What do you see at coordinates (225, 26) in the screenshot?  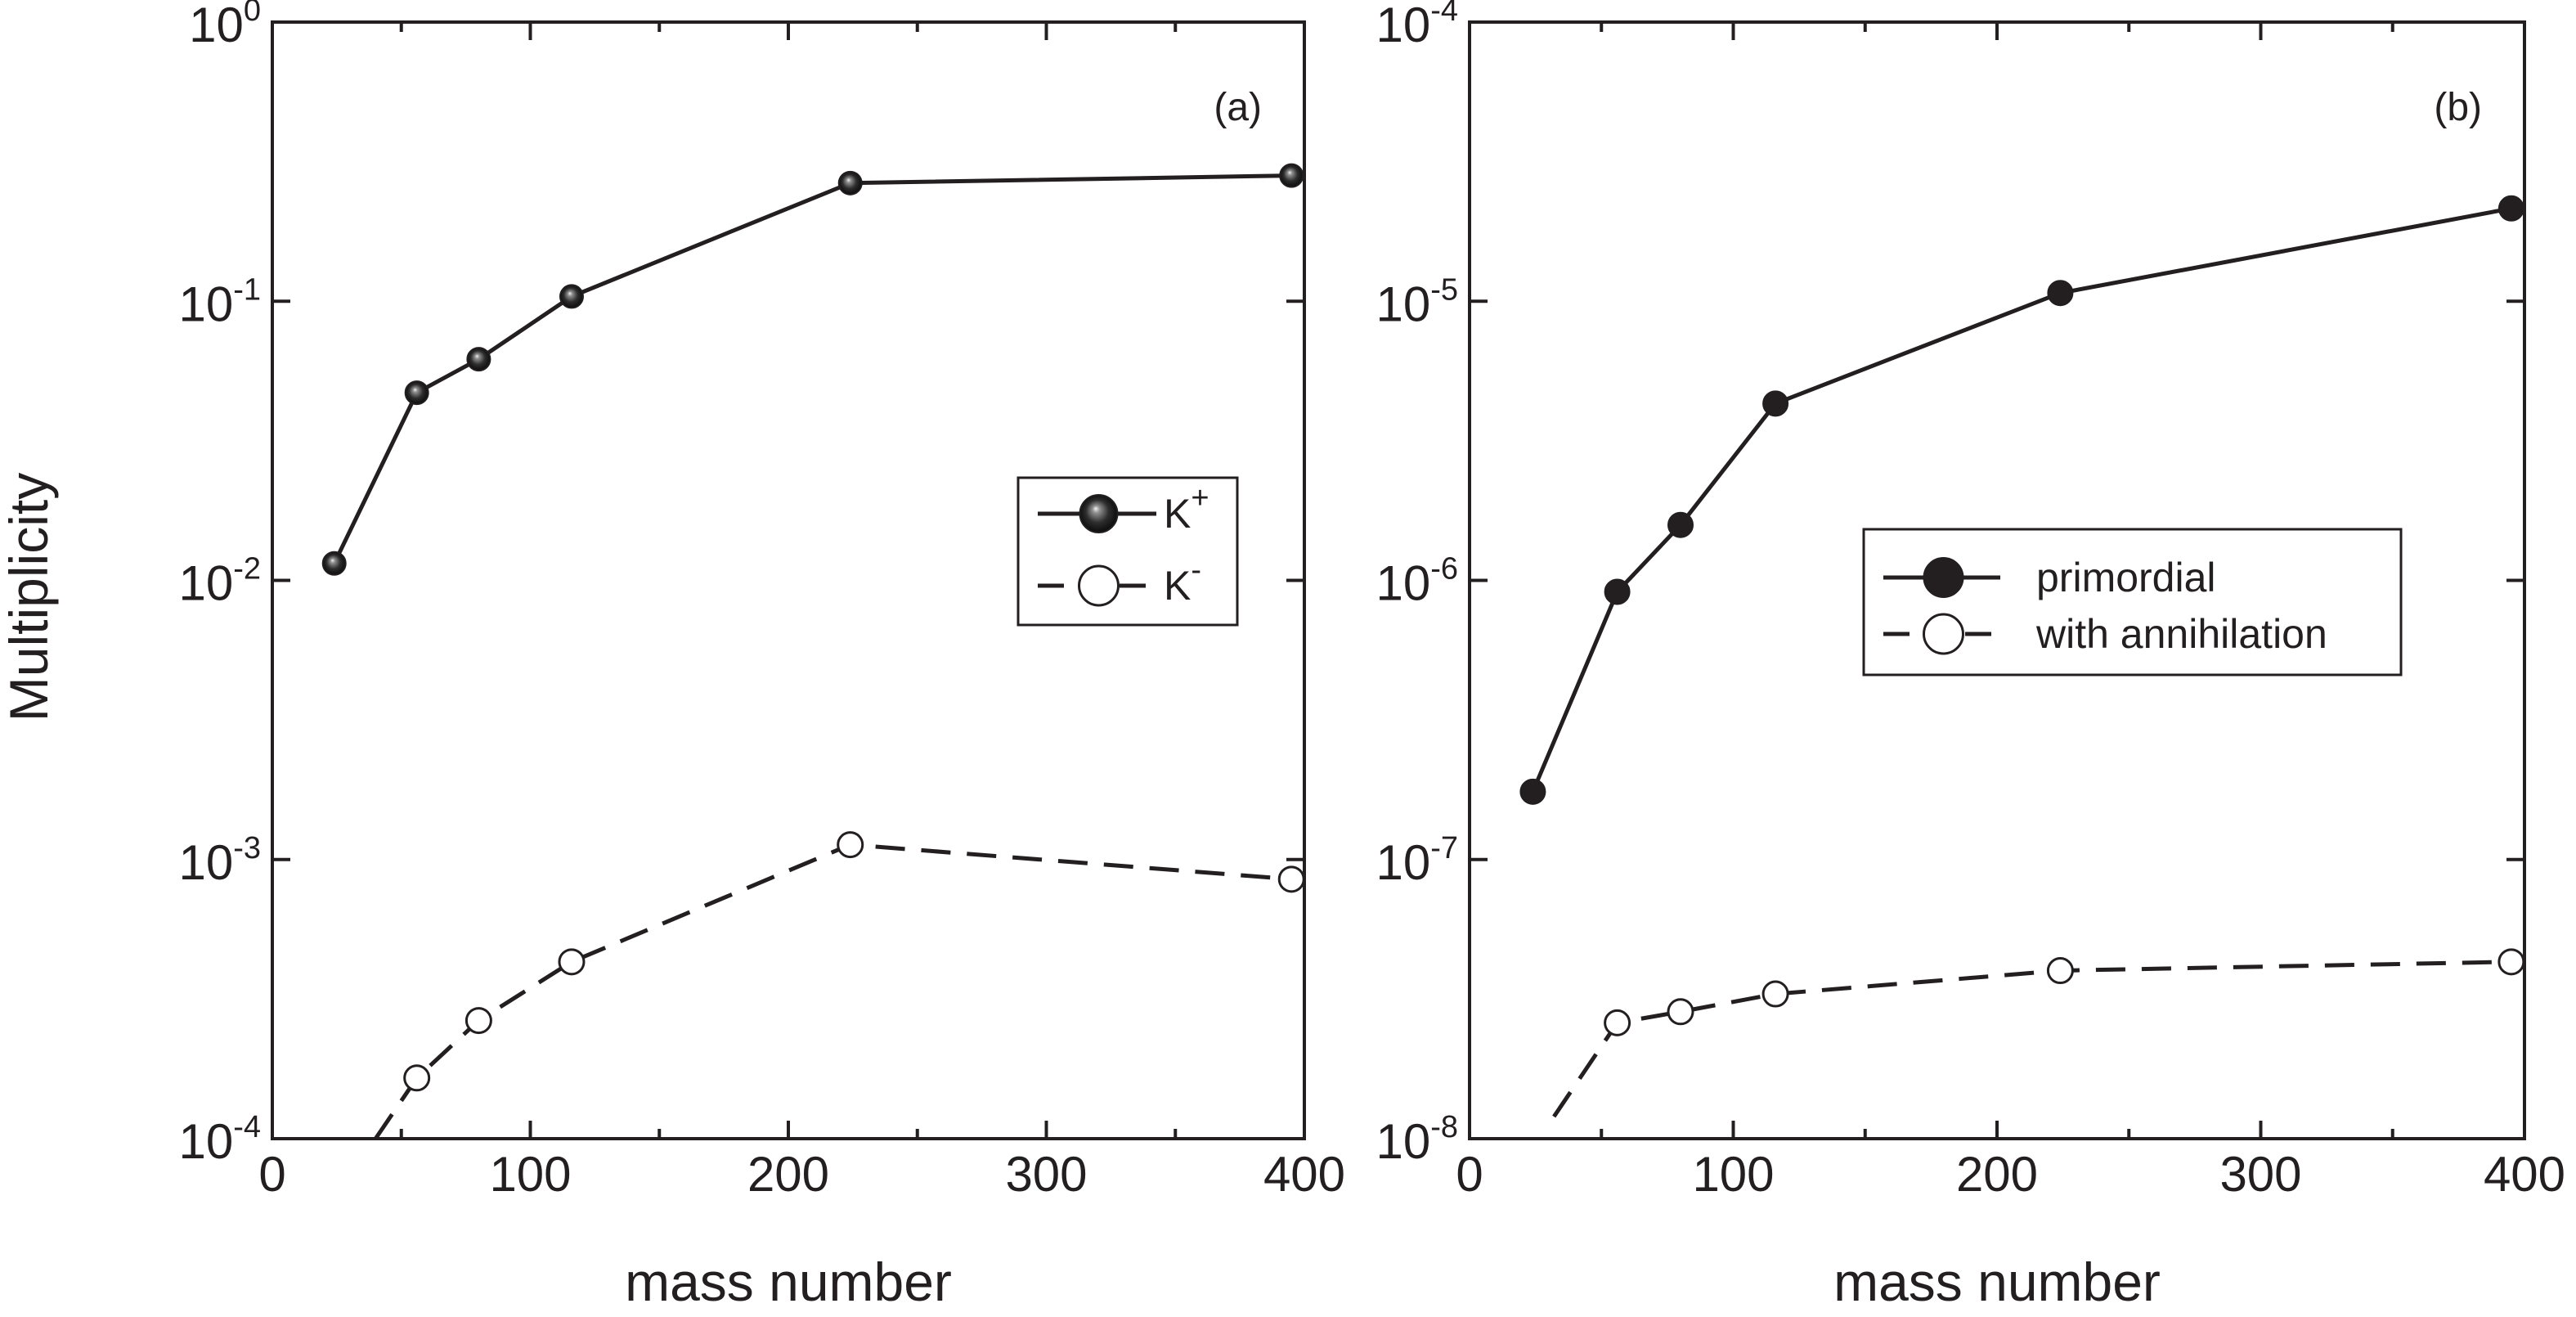 I see `panel-a-y-tick-label: 100` at bounding box center [225, 26].